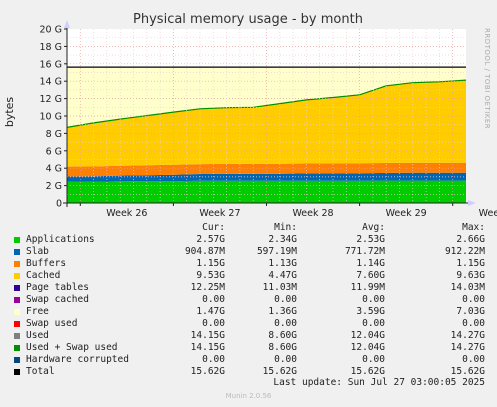 The image size is (497, 407). What do you see at coordinates (473, 227) in the screenshot?
I see `header-max: Max:` at bounding box center [473, 227].